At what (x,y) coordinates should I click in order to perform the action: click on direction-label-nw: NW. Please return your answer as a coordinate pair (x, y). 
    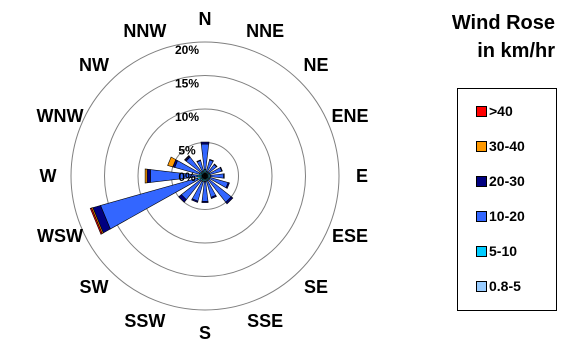
    Looking at the image, I should click on (94, 65).